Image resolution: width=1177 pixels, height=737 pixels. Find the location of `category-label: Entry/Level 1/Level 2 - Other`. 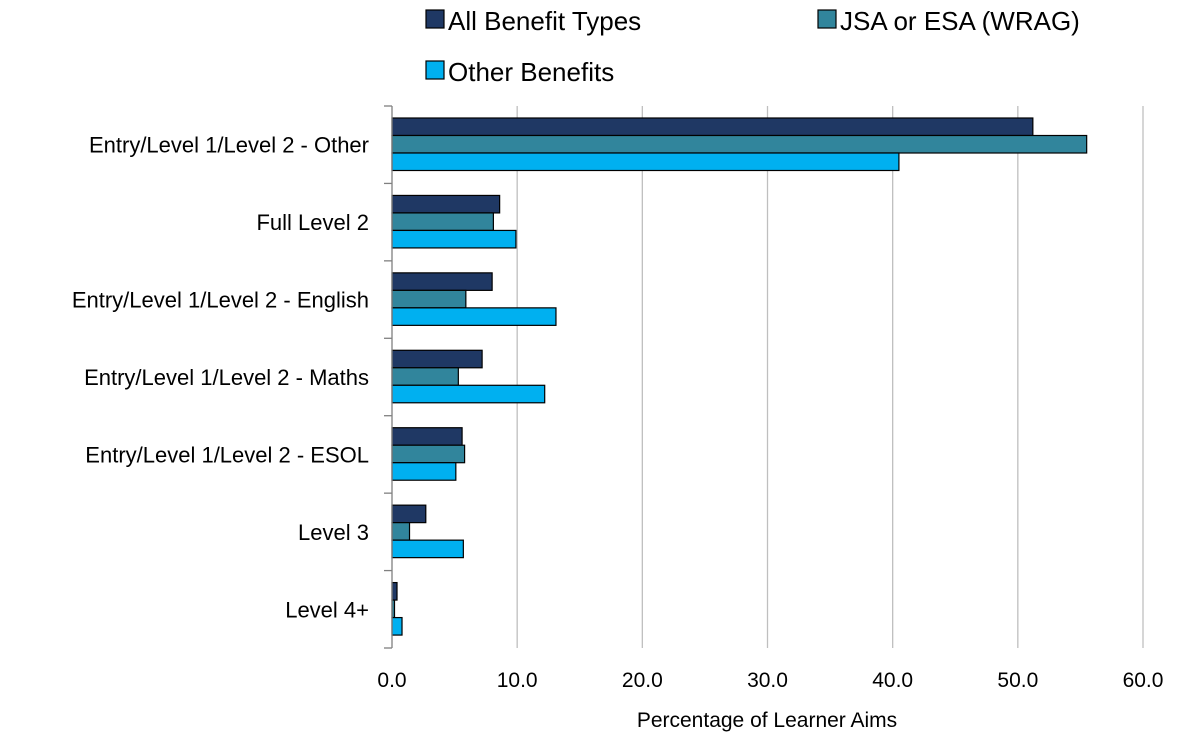

category-label: Entry/Level 1/Level 2 - Other is located at coordinates (229, 145).